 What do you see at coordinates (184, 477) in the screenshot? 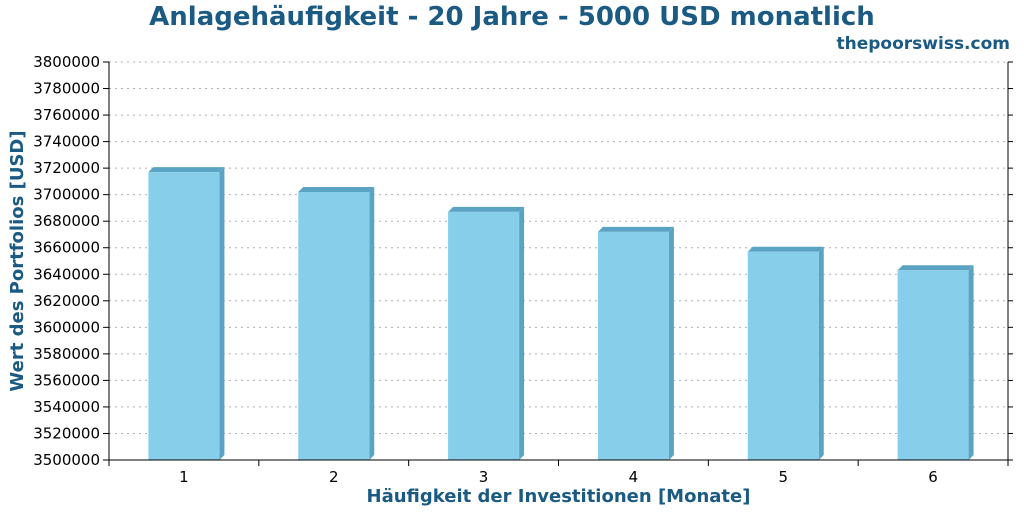
I see `x-tick-label: 1` at bounding box center [184, 477].